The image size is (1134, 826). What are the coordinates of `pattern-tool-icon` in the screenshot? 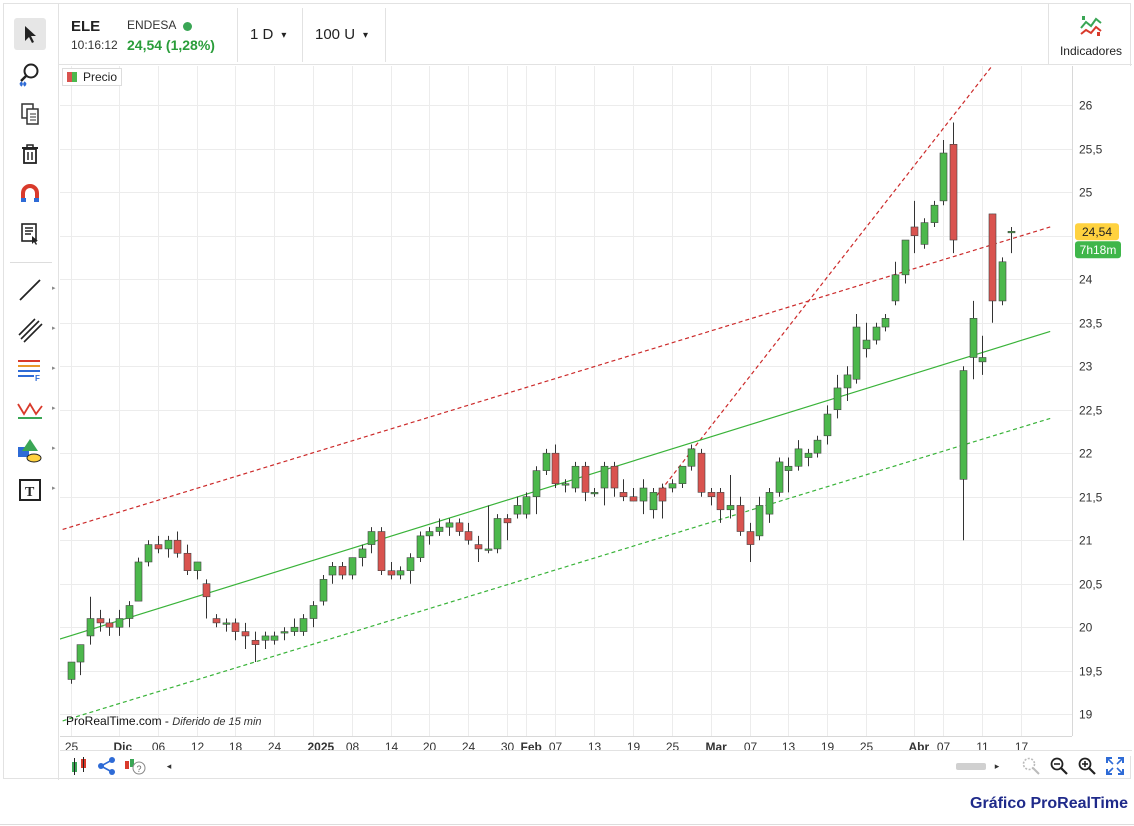 It's located at (30, 410).